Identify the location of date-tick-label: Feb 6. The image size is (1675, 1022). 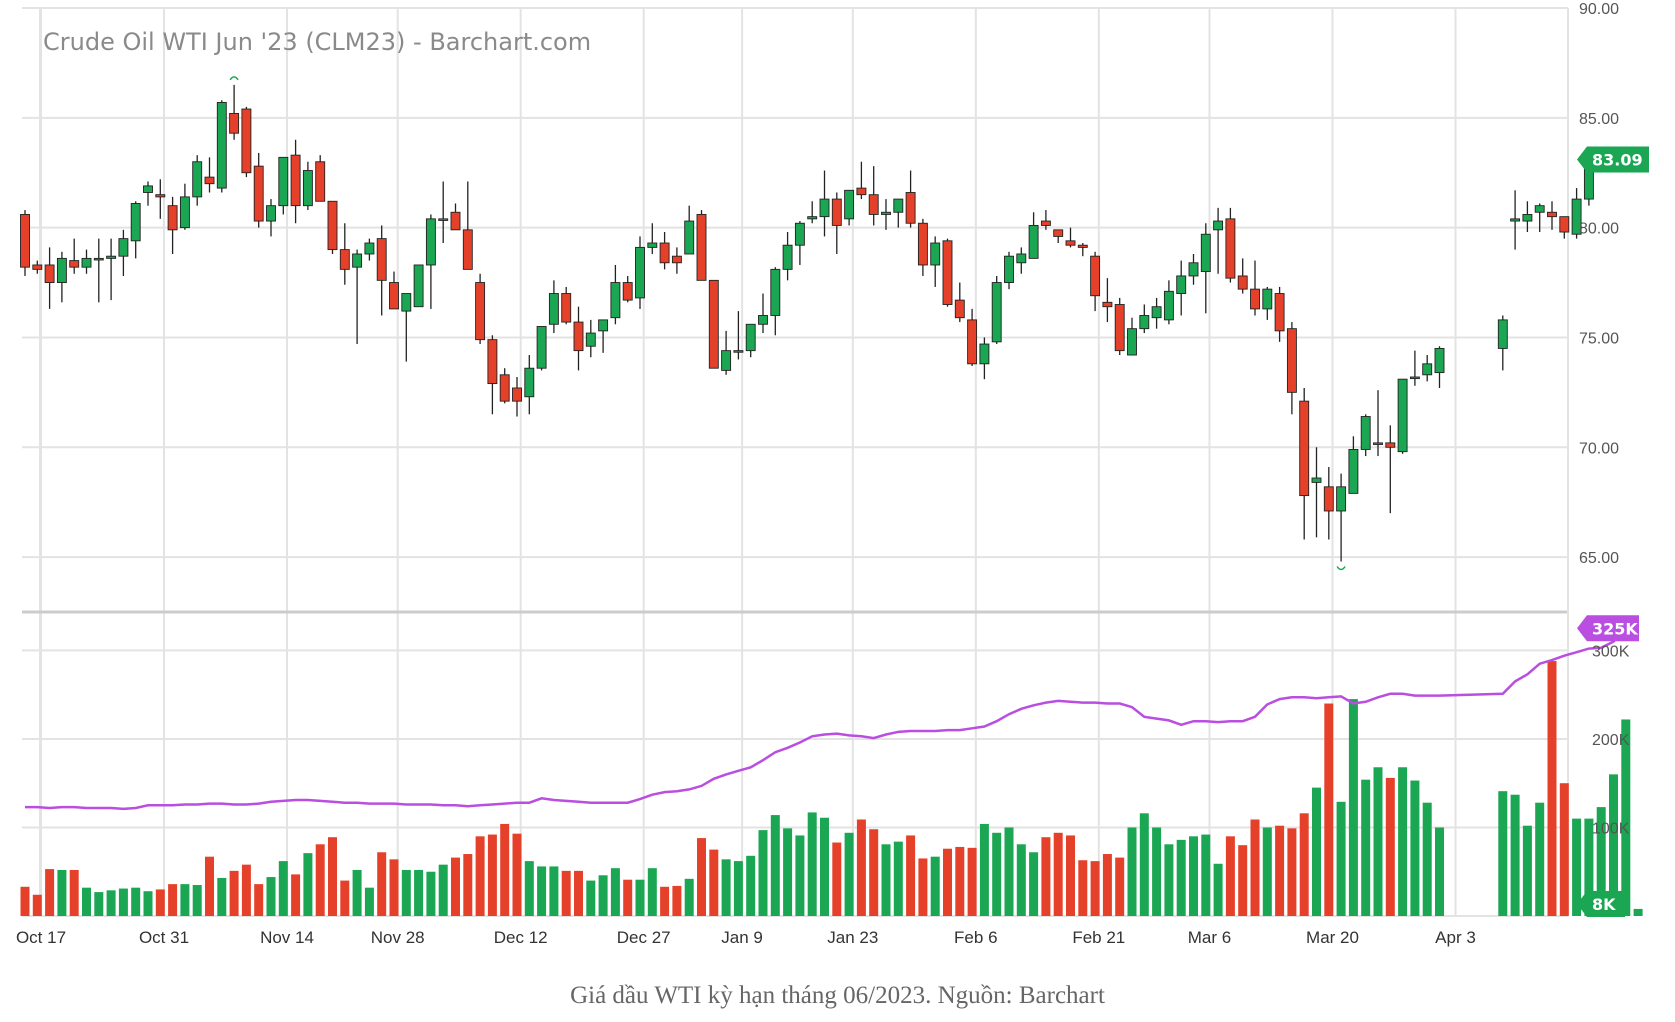
(975, 937).